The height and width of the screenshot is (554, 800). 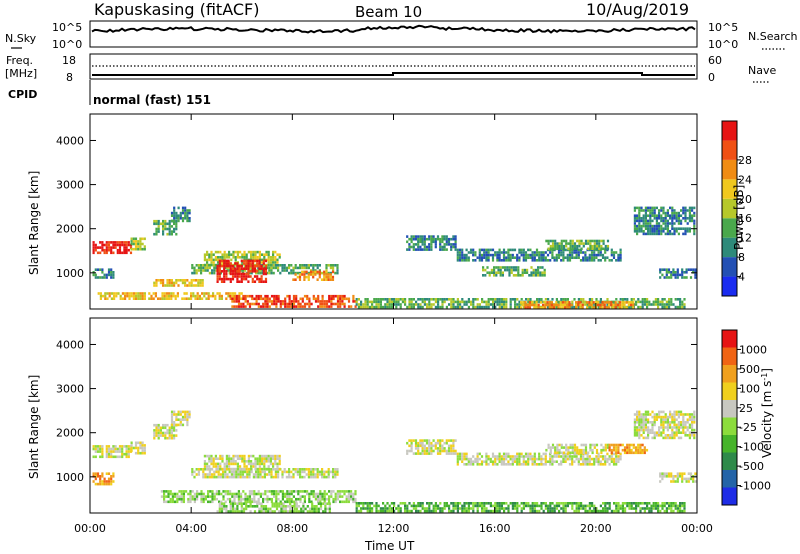 What do you see at coordinates (745, 179) in the screenshot?
I see `power-colorbar-tick-label: 24` at bounding box center [745, 179].